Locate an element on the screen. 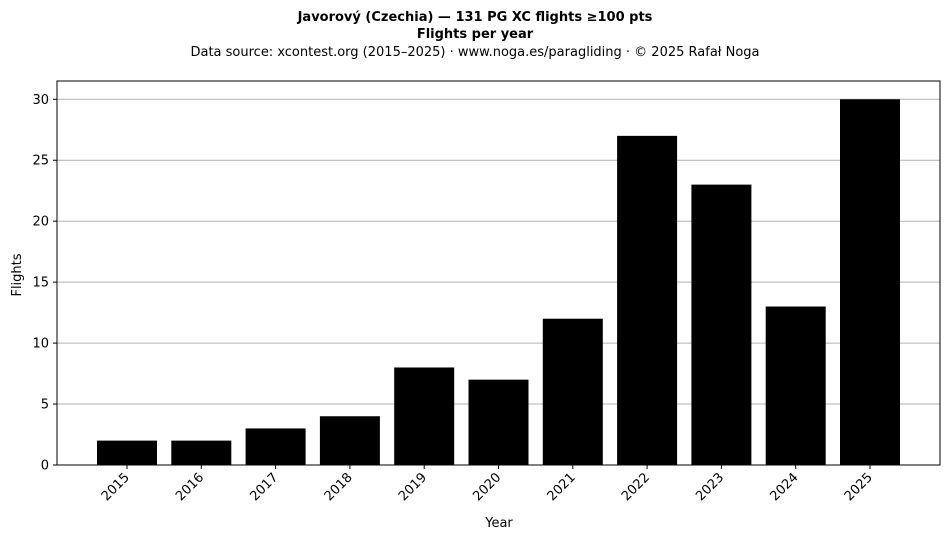 This screenshot has height=539, width=950. y-tick-label: 10 is located at coordinates (40, 344).